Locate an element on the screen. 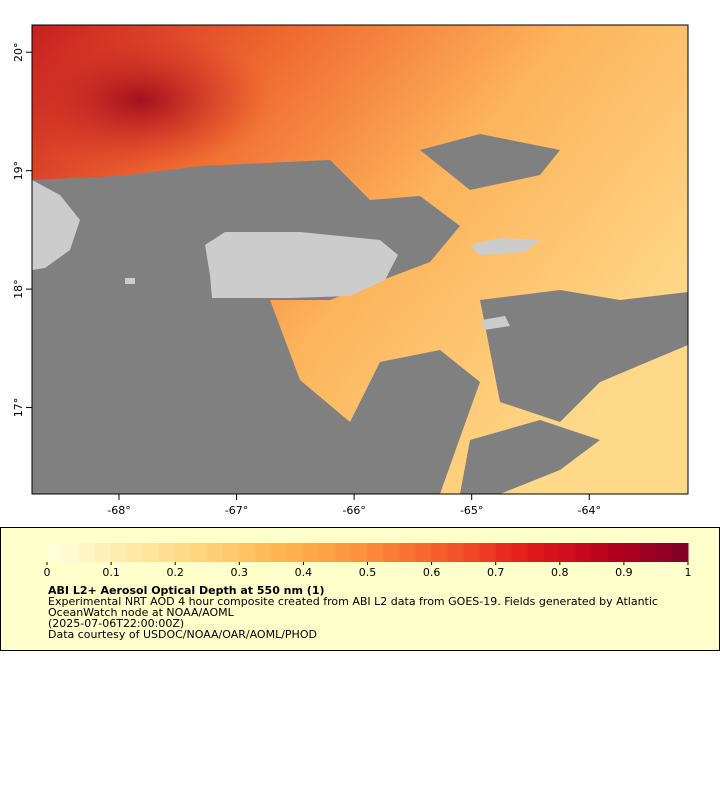 This screenshot has width=720, height=800. x-tick-label: -67° is located at coordinates (236, 510).